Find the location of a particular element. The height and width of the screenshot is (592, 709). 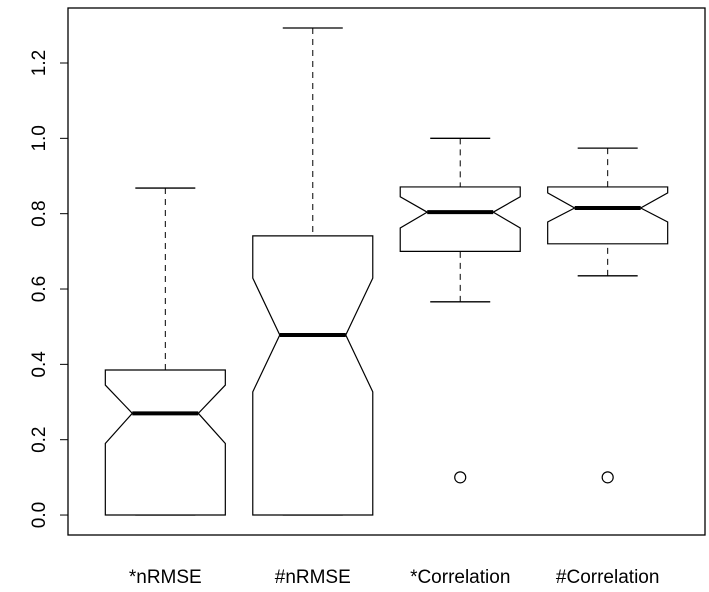

x-tick-label: *Correlation is located at coordinates (460, 577).